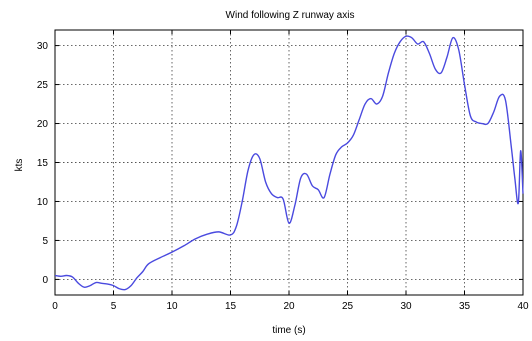 Image resolution: width=532 pixels, height=341 pixels. Describe the element at coordinates (43, 124) in the screenshot. I see `y-tick-label: 20` at that location.